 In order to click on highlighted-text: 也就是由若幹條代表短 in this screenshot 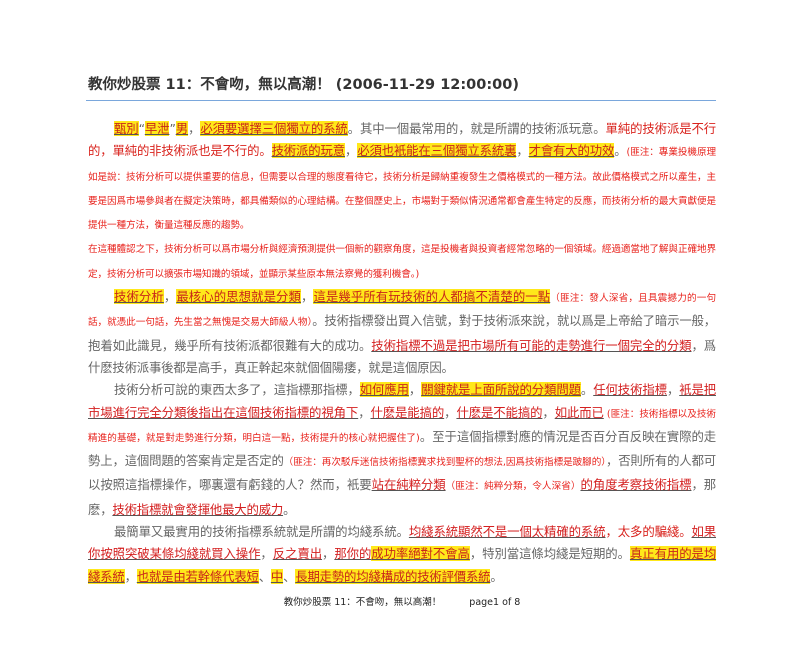, I will do `click(197, 576)`.